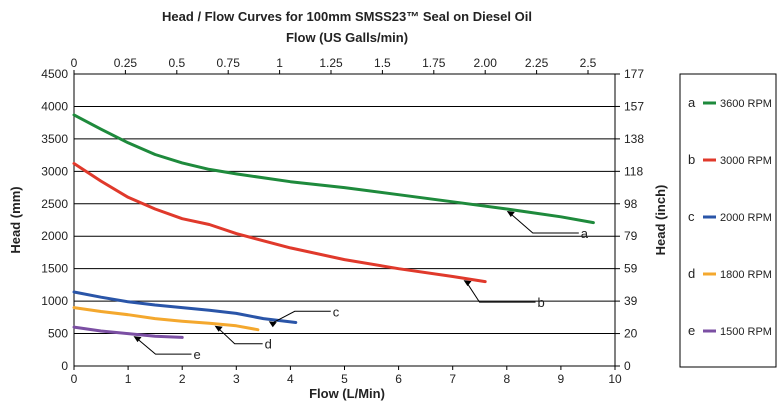 This screenshot has width=779, height=417. Describe the element at coordinates (279, 63) in the screenshot. I see `x2-tick-label: 1` at that location.